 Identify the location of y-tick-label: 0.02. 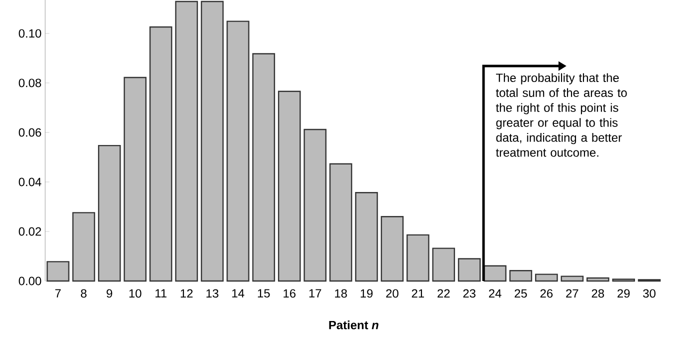
(30, 231).